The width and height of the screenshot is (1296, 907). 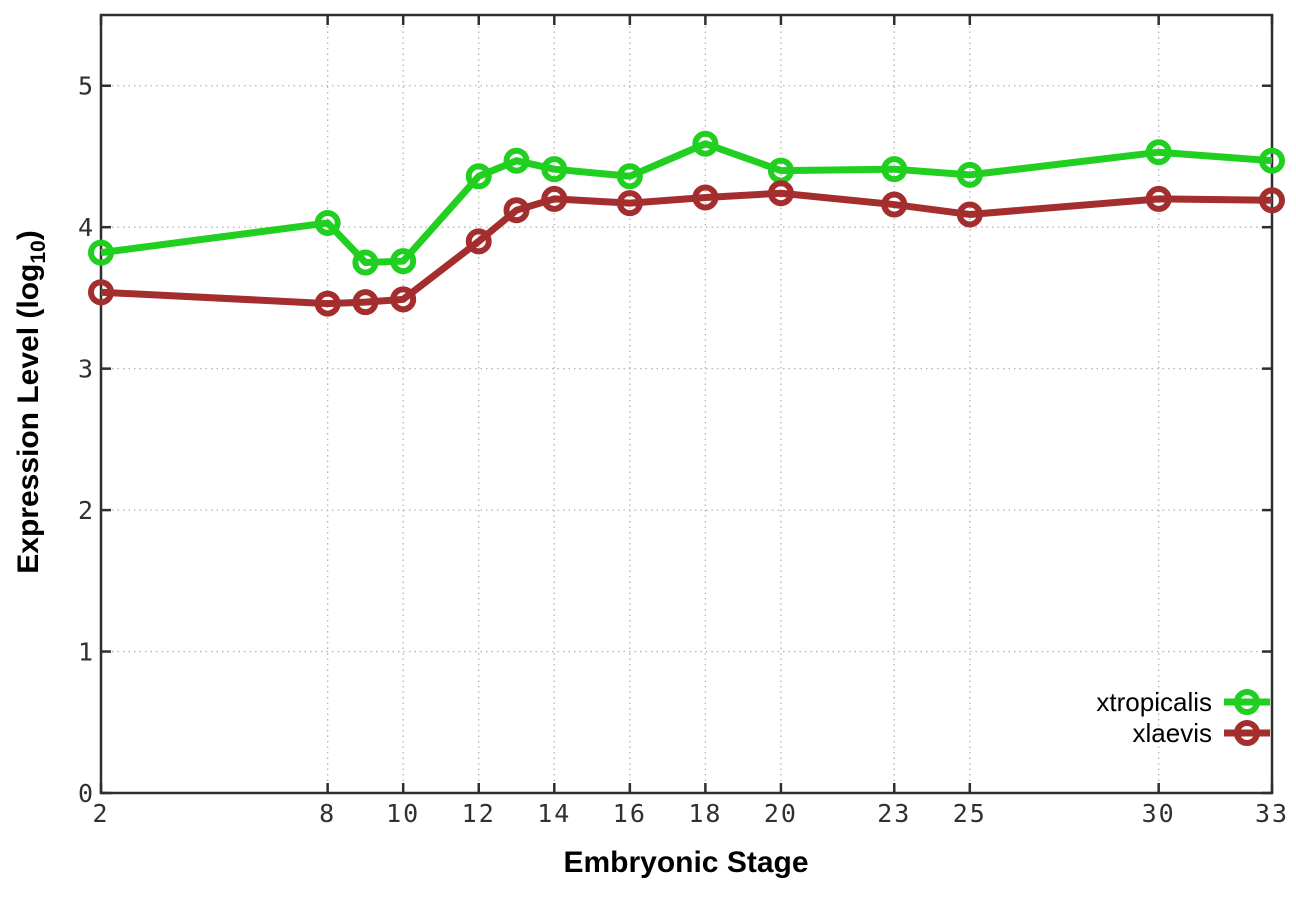 What do you see at coordinates (28, 418) in the screenshot?
I see `y-axis-title-text: Expression Level (log` at bounding box center [28, 418].